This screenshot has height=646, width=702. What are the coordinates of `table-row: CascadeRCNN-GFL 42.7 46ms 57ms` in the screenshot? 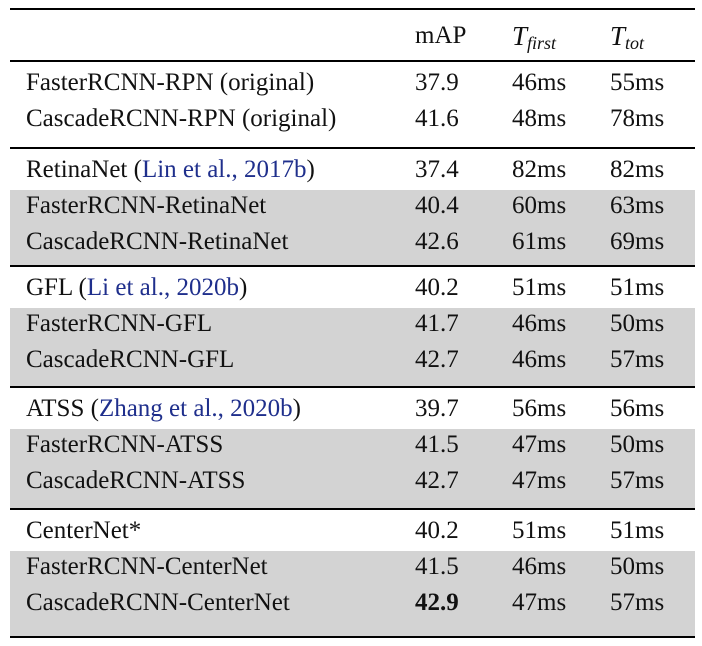 It's located at (352, 360).